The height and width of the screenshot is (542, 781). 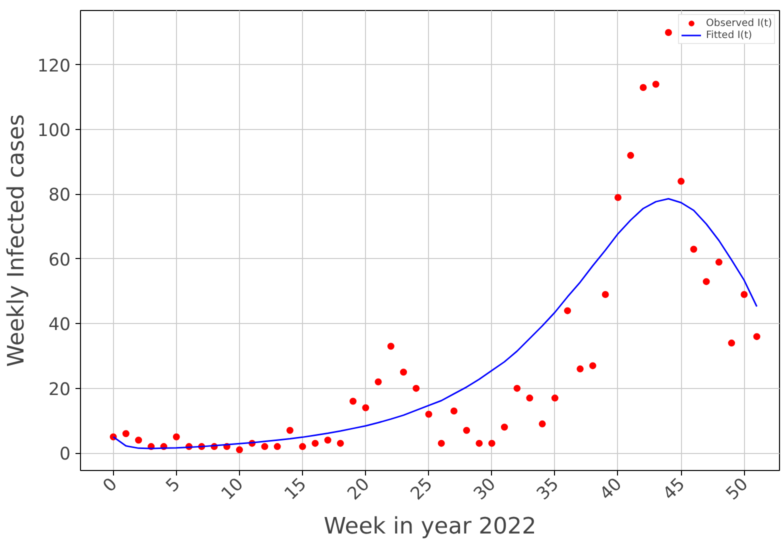 I want to click on x-tick-label: 20, so click(x=359, y=489).